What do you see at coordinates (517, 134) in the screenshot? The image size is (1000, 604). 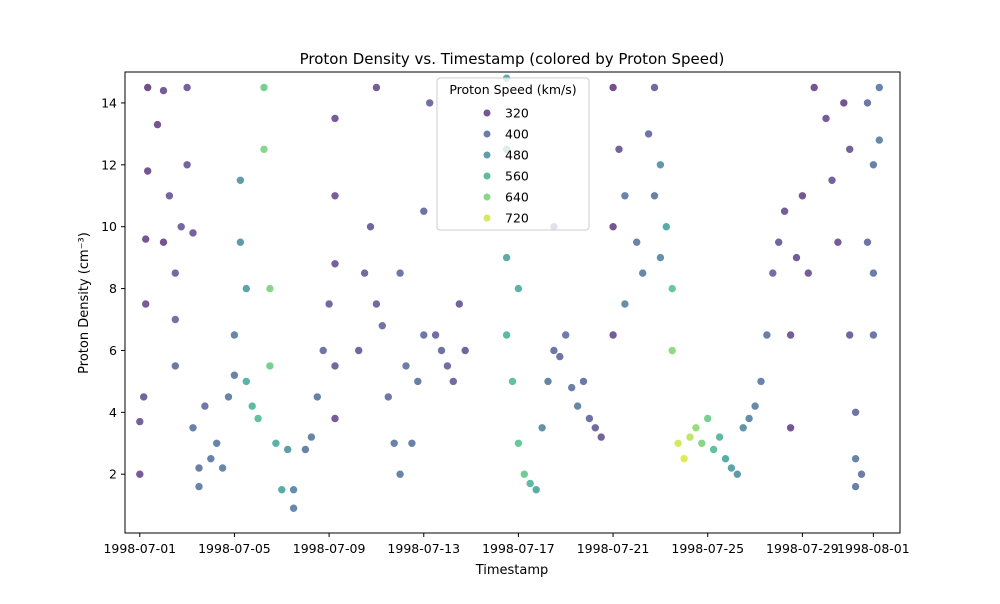 I see `legend-label: 400` at bounding box center [517, 134].